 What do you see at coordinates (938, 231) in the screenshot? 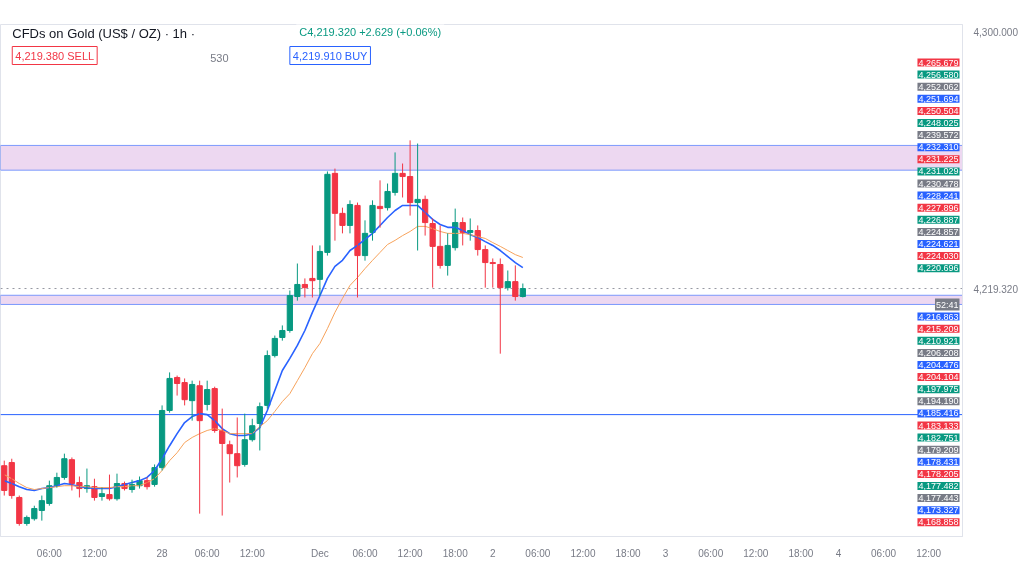
I see `annotation: 4,224.857` at bounding box center [938, 231].